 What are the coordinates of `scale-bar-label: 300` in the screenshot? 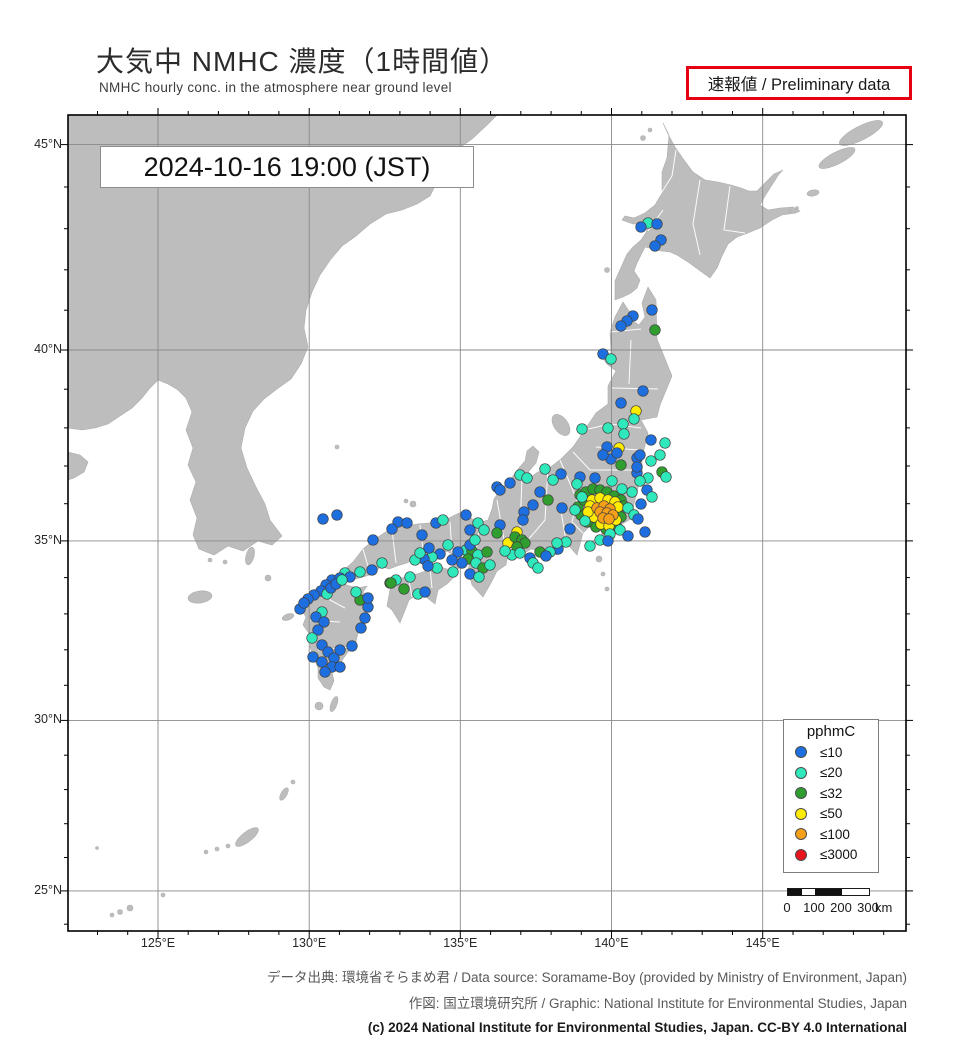 It's located at (868, 907).